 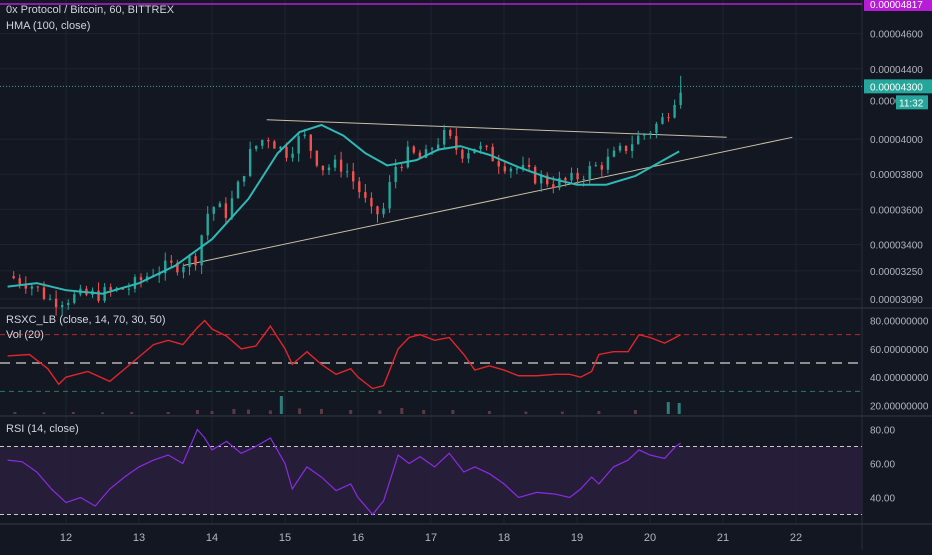 I want to click on rsx-line, so click(x=344, y=354).